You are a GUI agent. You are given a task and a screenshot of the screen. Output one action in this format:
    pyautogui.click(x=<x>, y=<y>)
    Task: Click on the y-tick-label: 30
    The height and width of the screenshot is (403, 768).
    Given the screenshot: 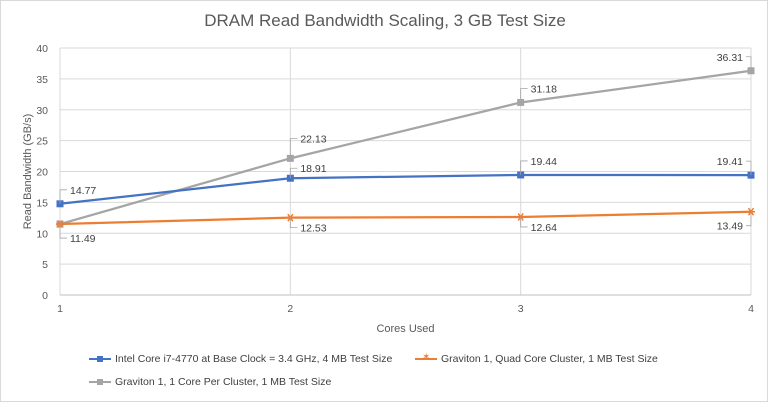 What is the action you would take?
    pyautogui.click(x=42, y=111)
    